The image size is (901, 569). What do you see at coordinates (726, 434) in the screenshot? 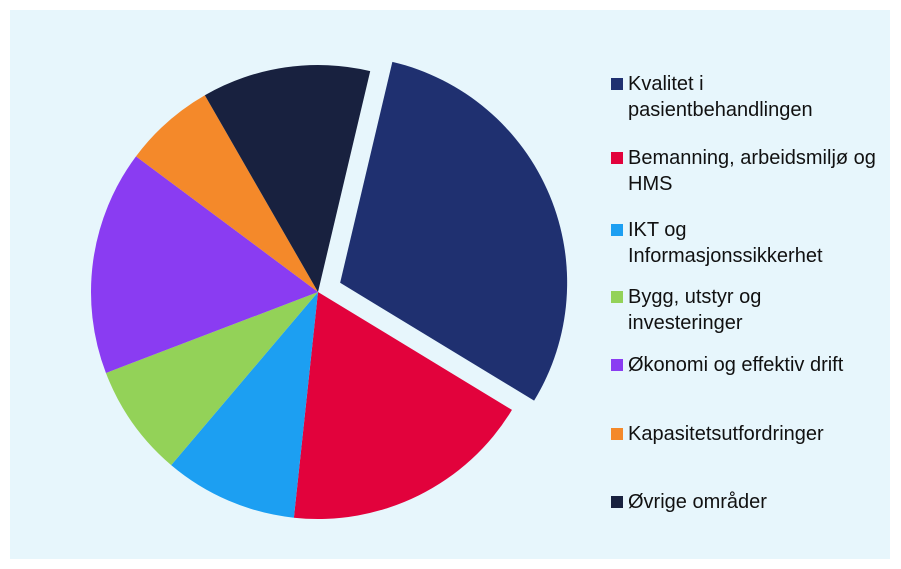
I see `legend-label: Kapasitetsutfordringer` at bounding box center [726, 434].